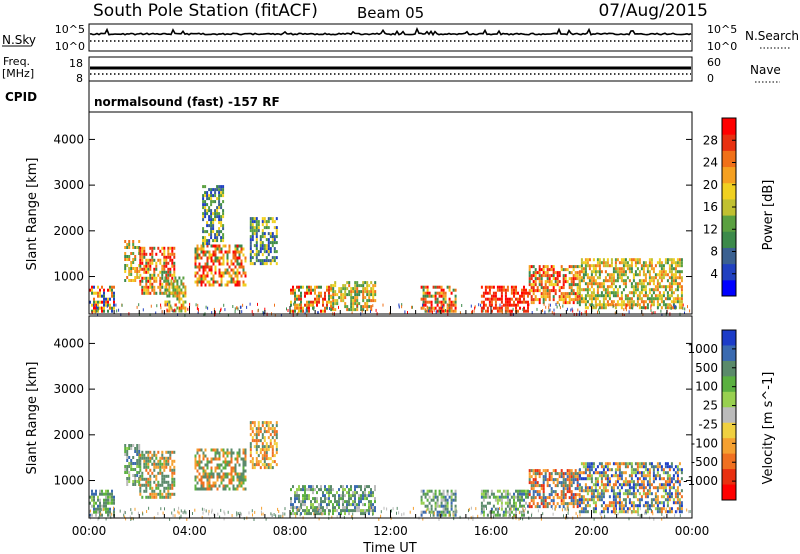 The image size is (800, 554). I want to click on x-tick-label: 04:00, so click(189, 531).